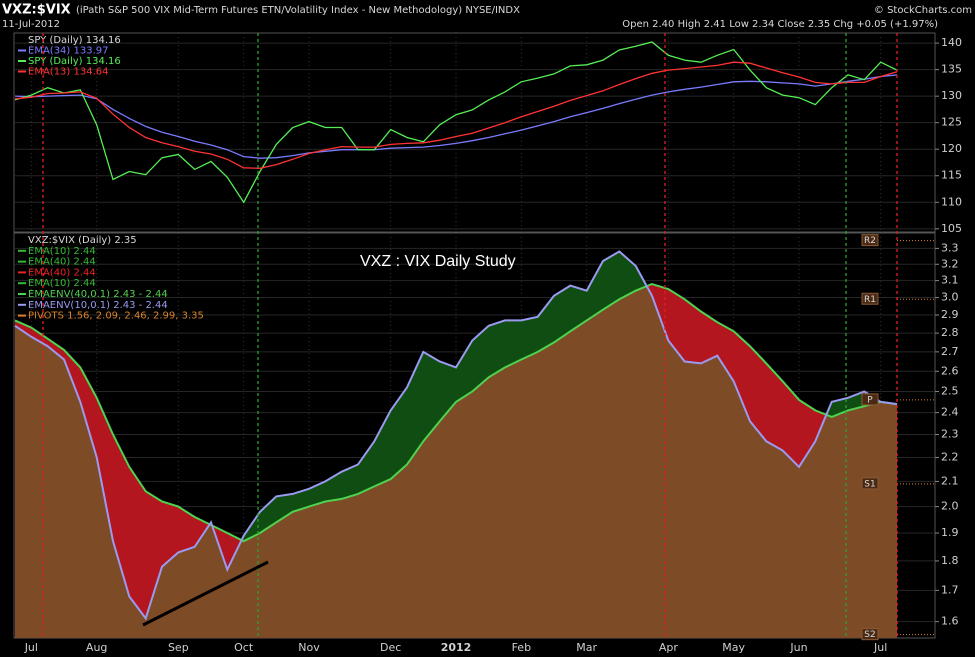  Describe the element at coordinates (950, 280) in the screenshot. I see `y-tick-label: 3.1` at that location.